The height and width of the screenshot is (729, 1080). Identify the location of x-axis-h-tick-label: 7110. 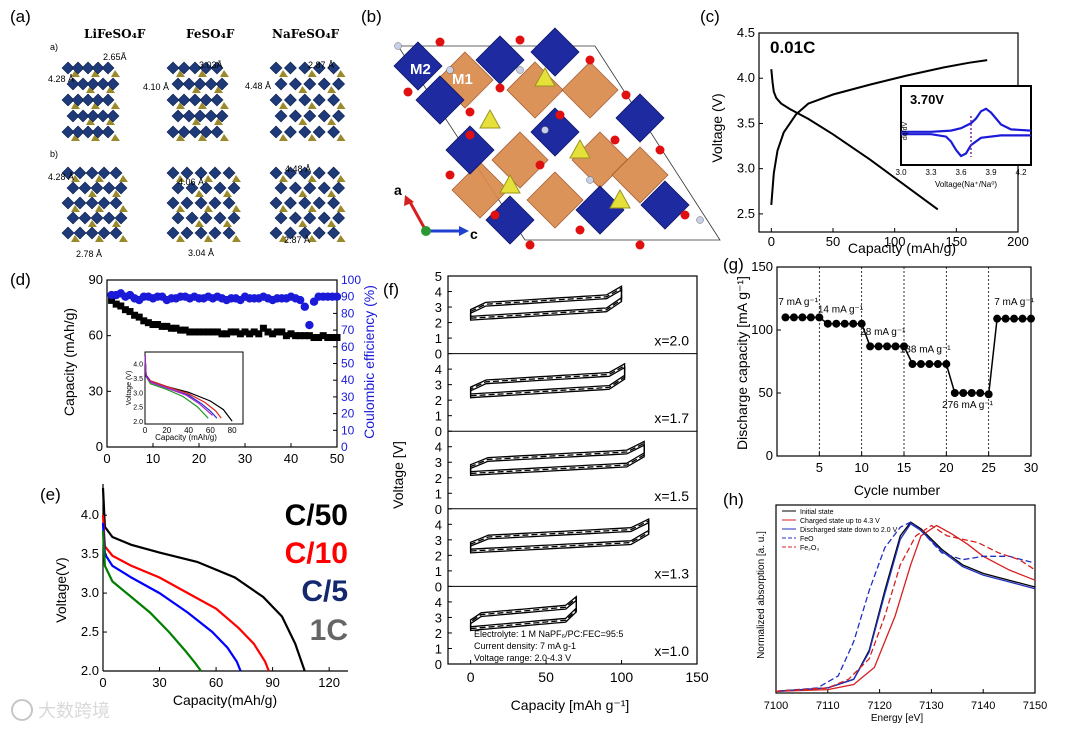
(828, 706).